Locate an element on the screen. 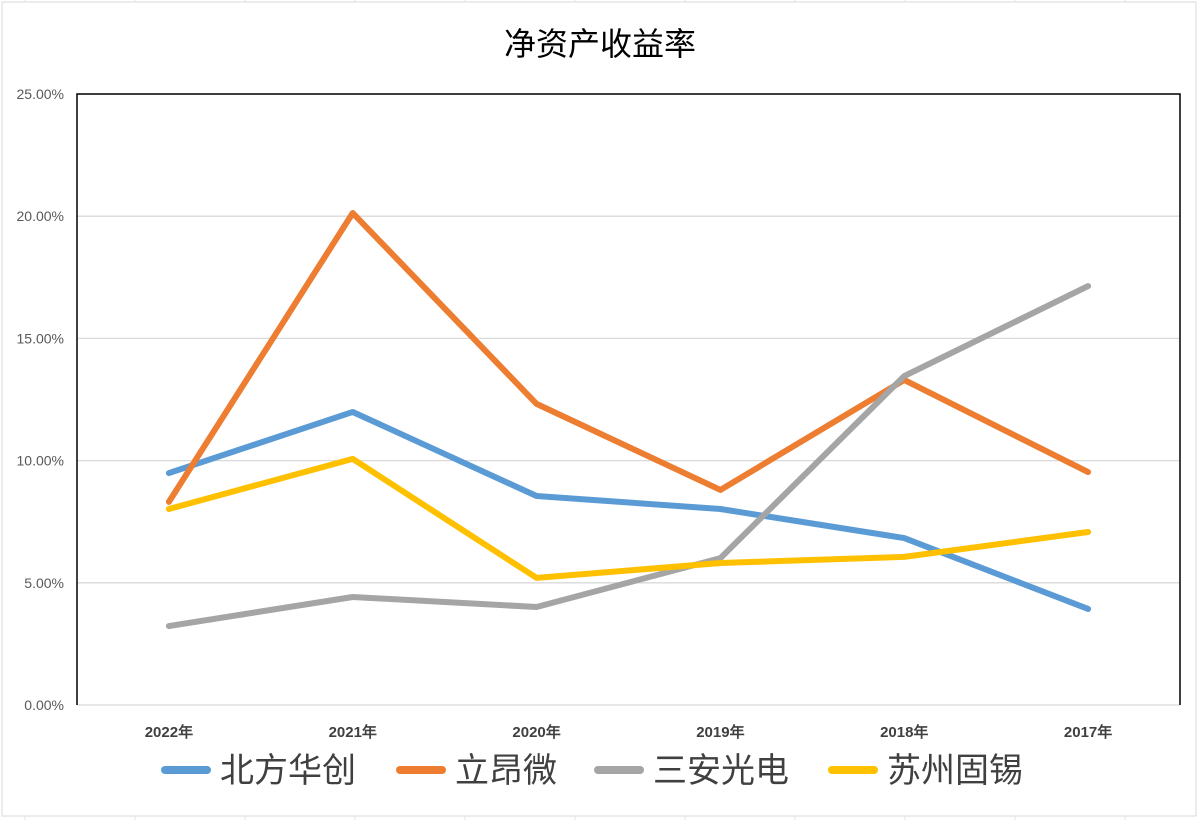  chart-title: 净资产收益率 is located at coordinates (600, 44).